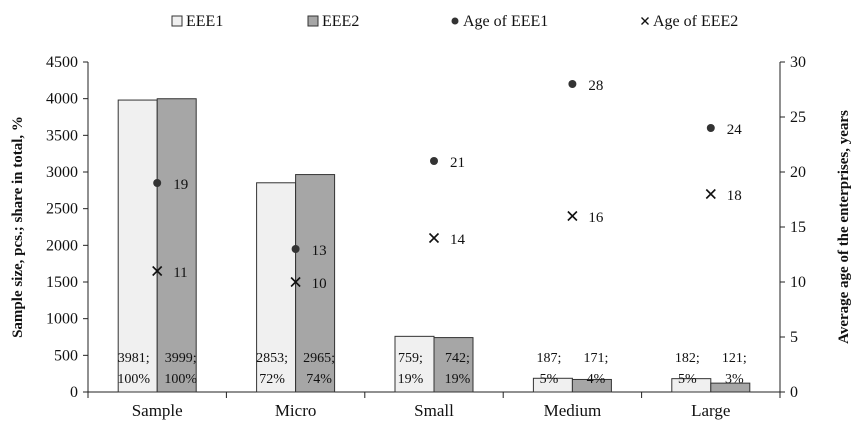 This screenshot has width=857, height=422. Describe the element at coordinates (319, 251) in the screenshot. I see `age-data-label: 13` at that location.